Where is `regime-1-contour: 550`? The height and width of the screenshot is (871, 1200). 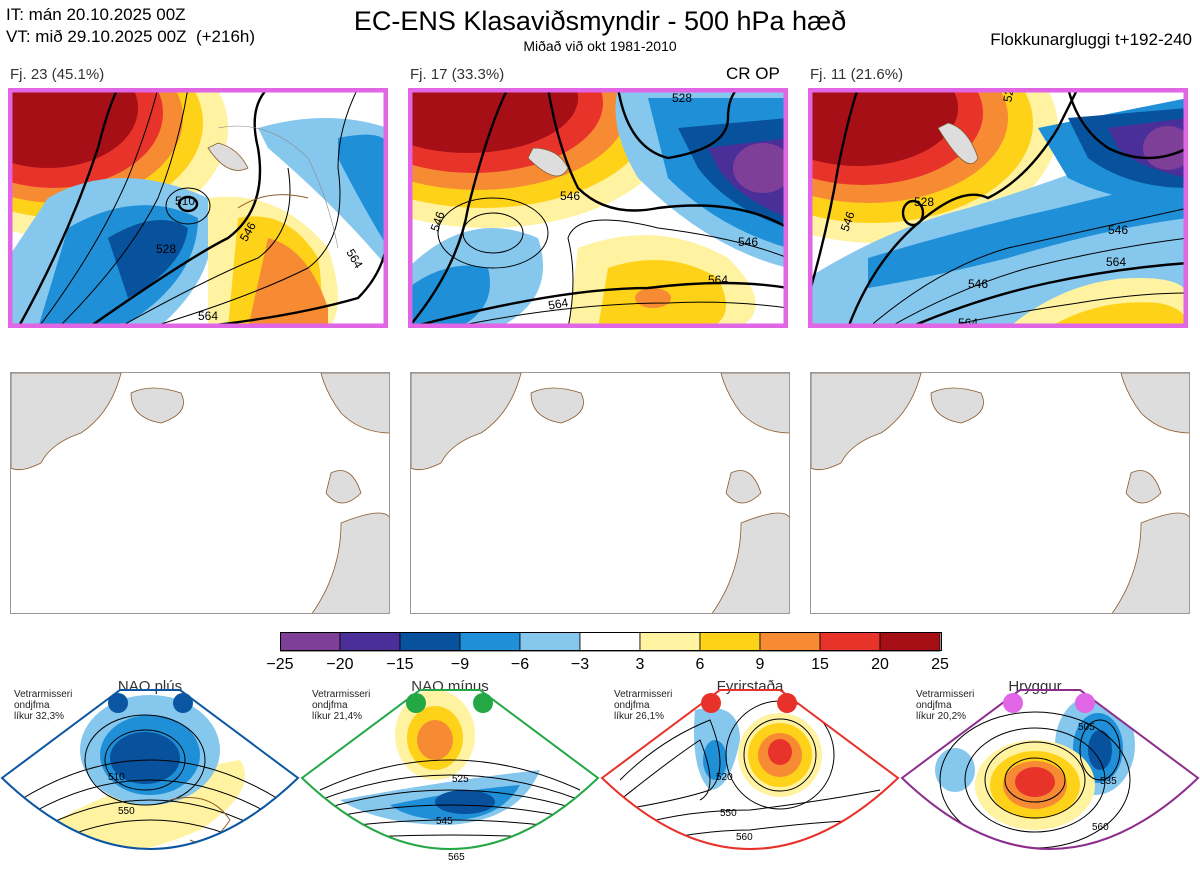
regime-1-contour: 550 is located at coordinates (126, 811).